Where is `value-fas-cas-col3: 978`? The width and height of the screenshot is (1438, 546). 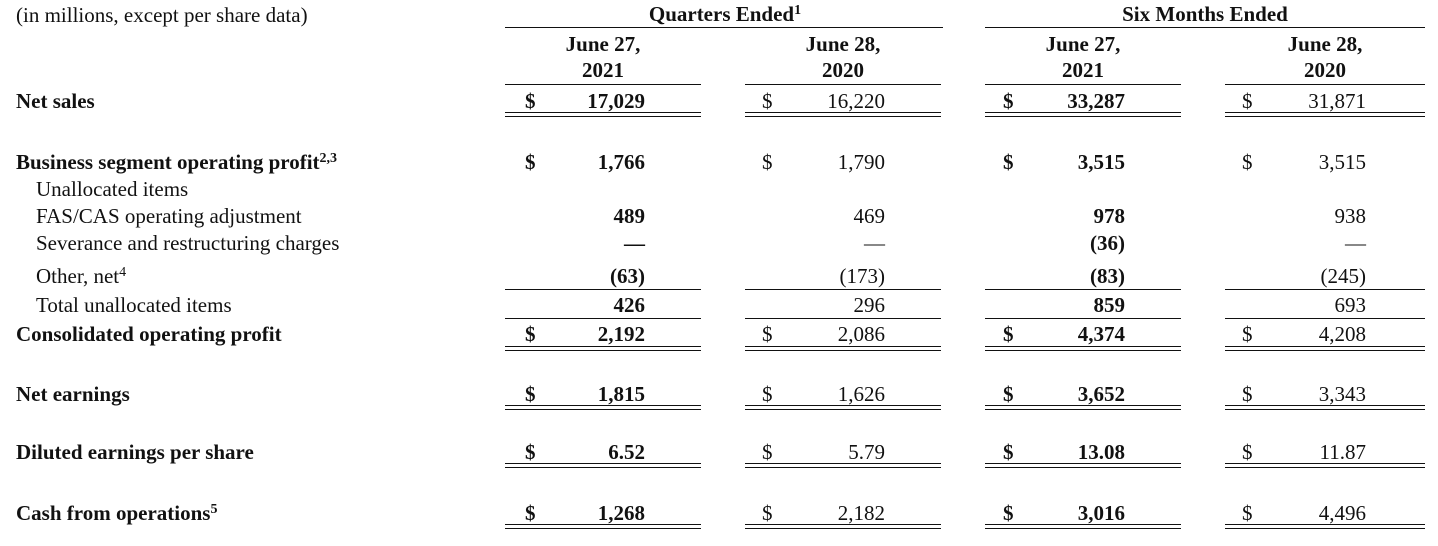 value-fas-cas-col3: 978 is located at coordinates (1109, 216).